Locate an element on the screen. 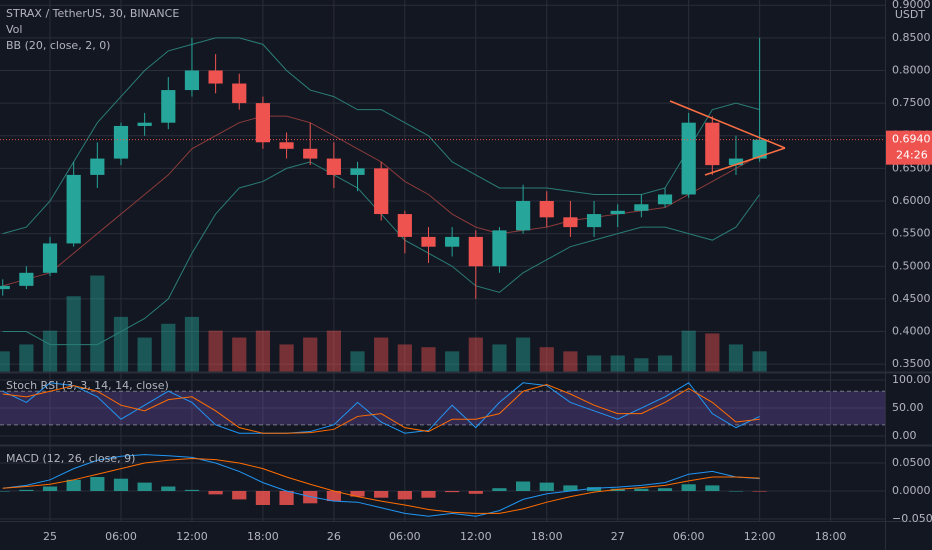 The height and width of the screenshot is (550, 932). y-tick-label: 0.8000 is located at coordinates (911, 69).